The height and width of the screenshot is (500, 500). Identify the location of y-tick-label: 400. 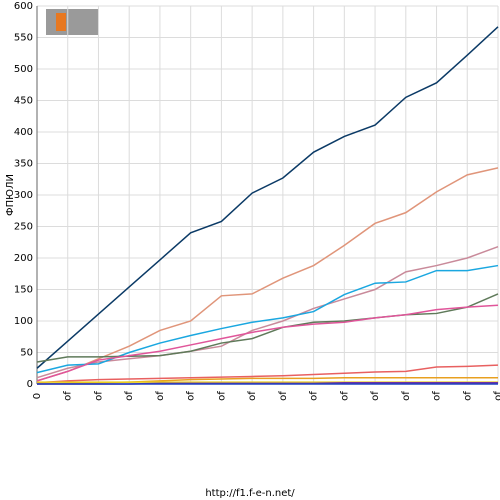
(23, 132).